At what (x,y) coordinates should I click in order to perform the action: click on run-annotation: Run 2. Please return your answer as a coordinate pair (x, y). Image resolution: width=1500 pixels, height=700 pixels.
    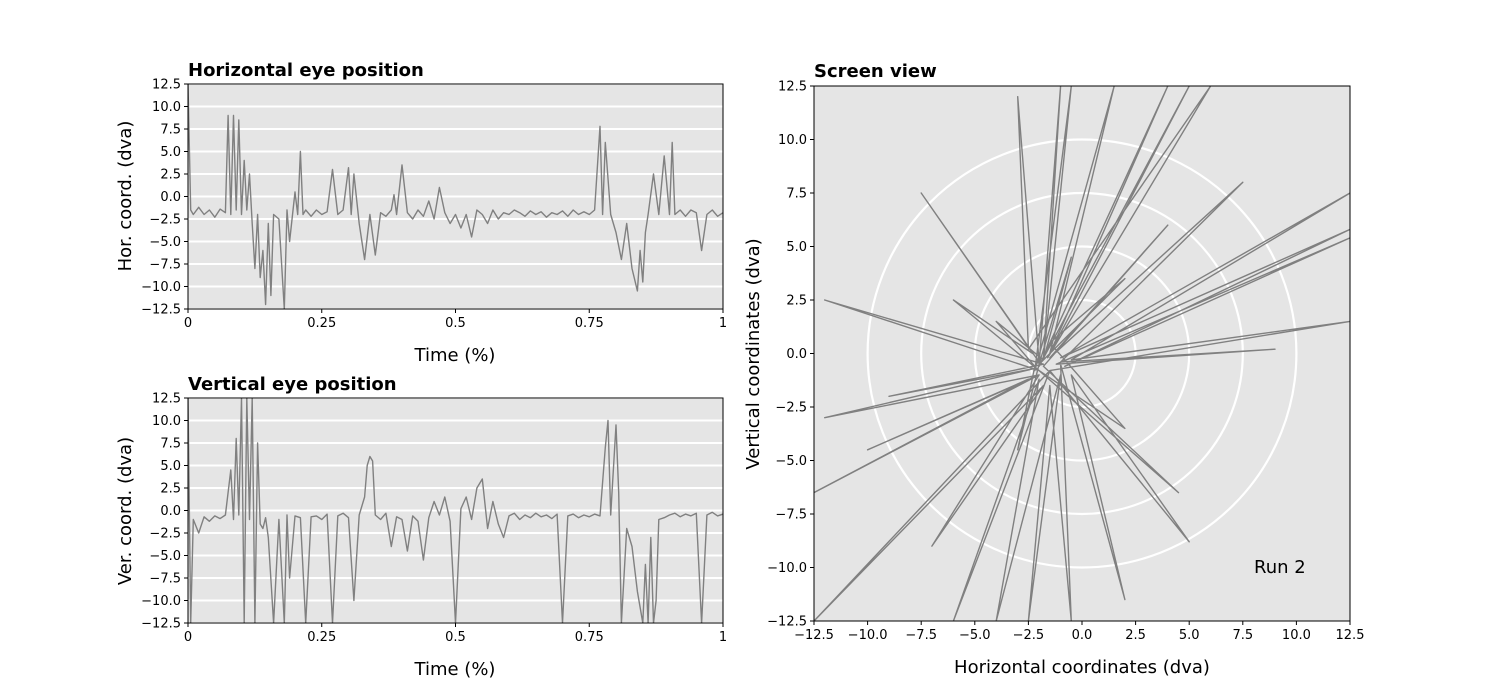
    Looking at the image, I should click on (1280, 567).